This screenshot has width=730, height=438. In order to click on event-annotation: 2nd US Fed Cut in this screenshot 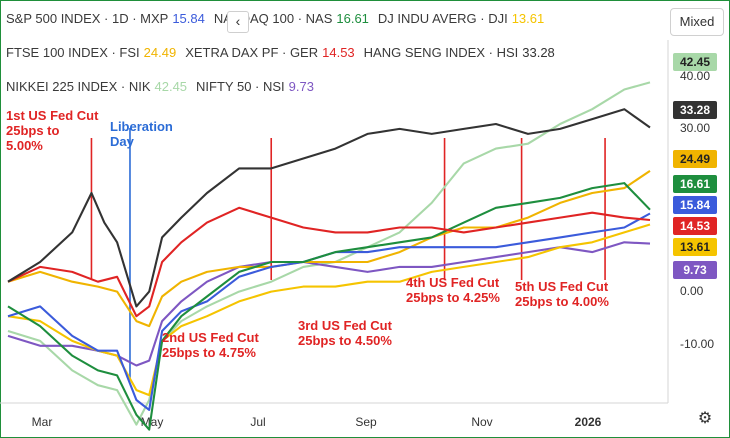, I will do `click(210, 337)`.